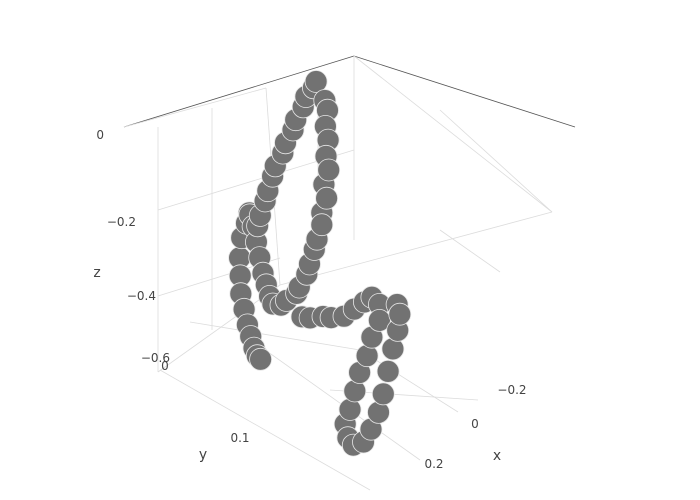 Image resolution: width=700 pixels, height=500 pixels. What do you see at coordinates (239, 438) in the screenshot?
I see `y-tick-1: 0.1` at bounding box center [239, 438].